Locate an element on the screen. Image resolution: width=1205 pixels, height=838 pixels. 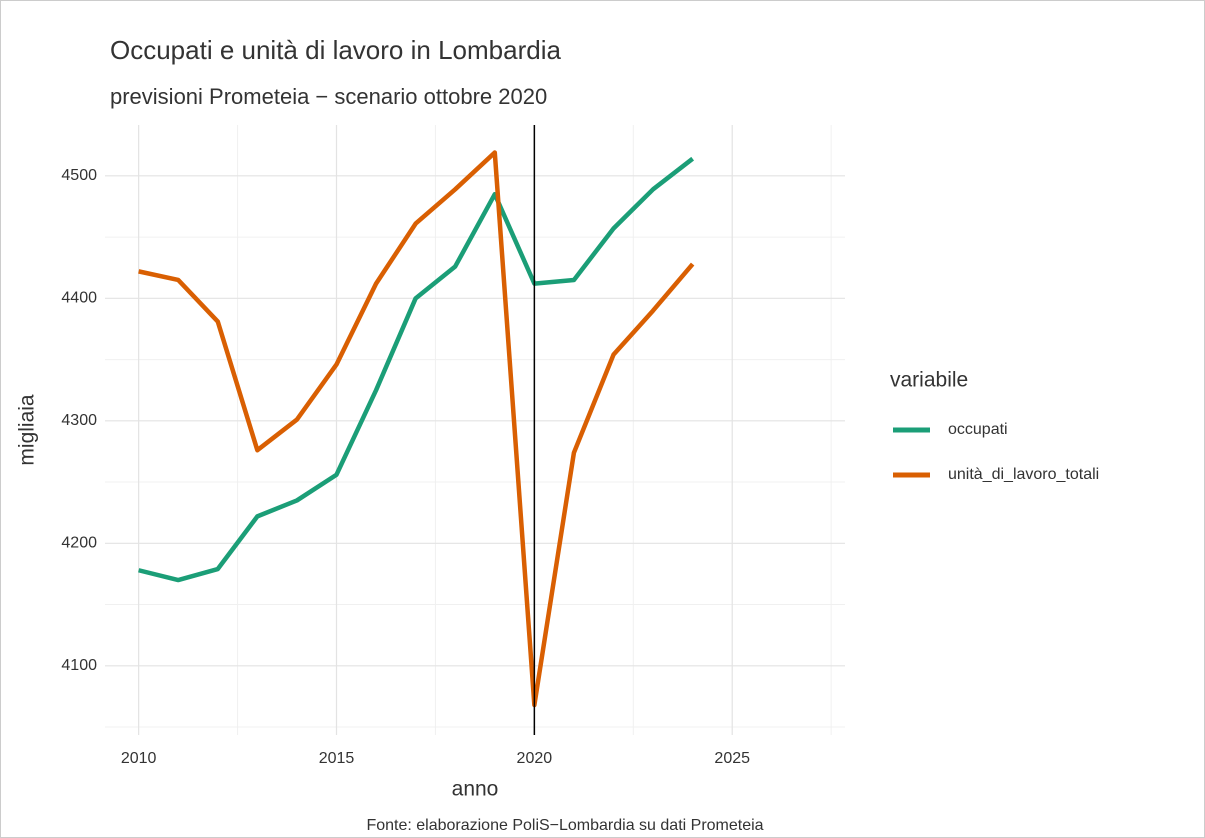
y-tick-label: 4200 is located at coordinates (79, 543).